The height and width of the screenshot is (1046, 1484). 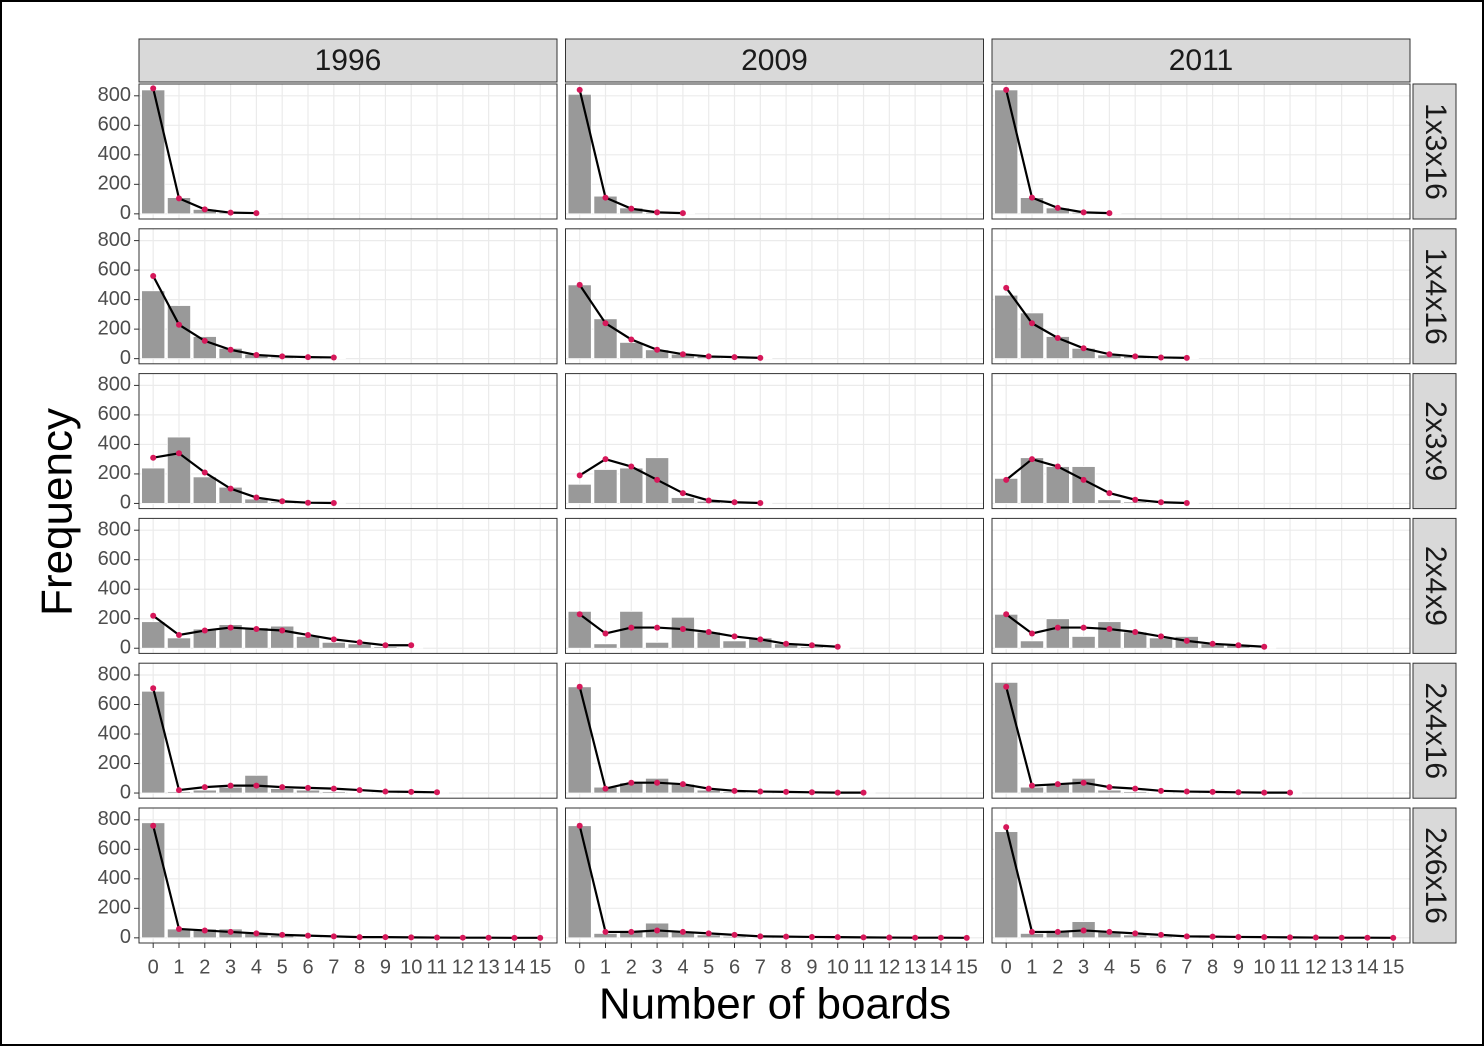 I want to click on x-tick-label: 7, so click(x=760, y=967).